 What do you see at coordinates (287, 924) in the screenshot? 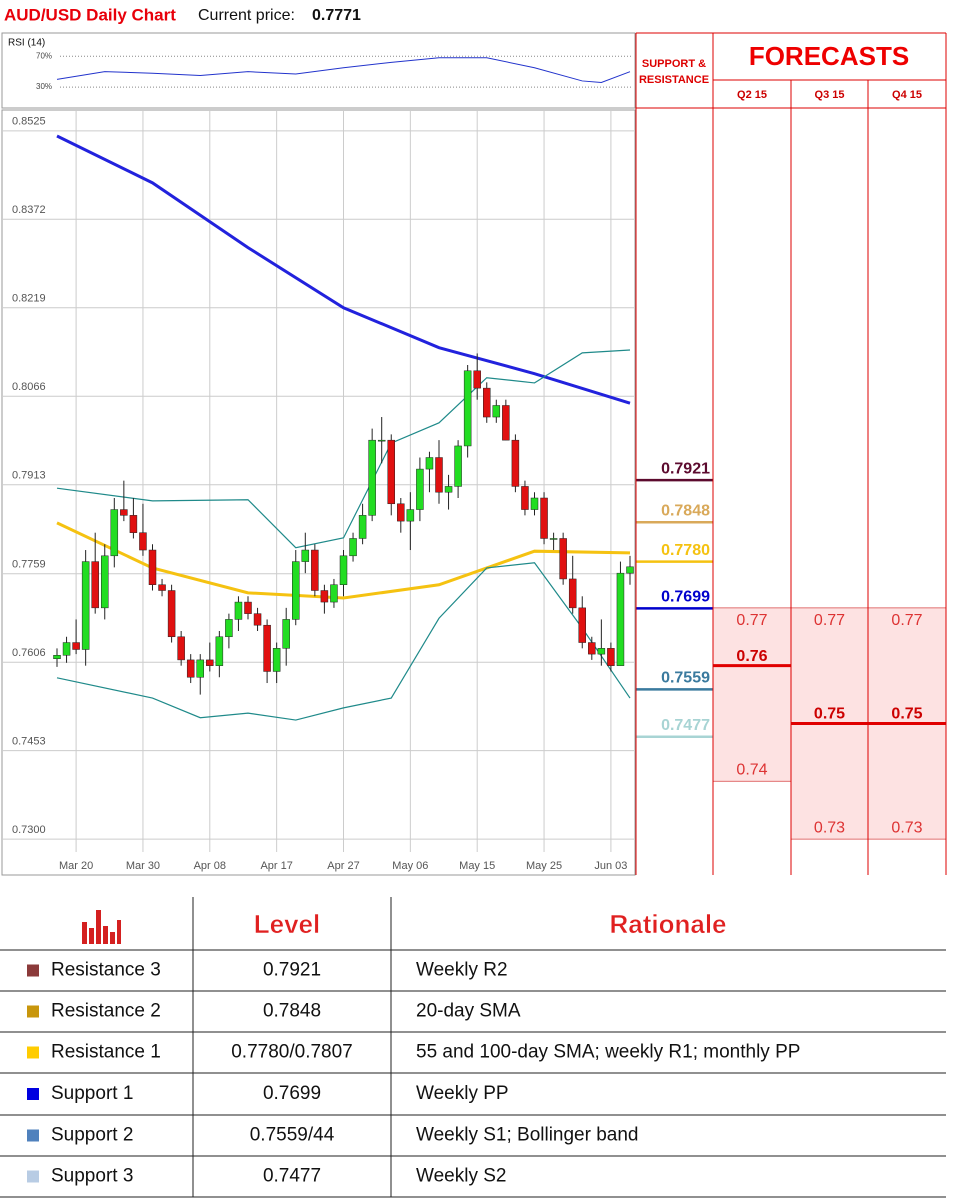
I see `table-header: Level` at bounding box center [287, 924].